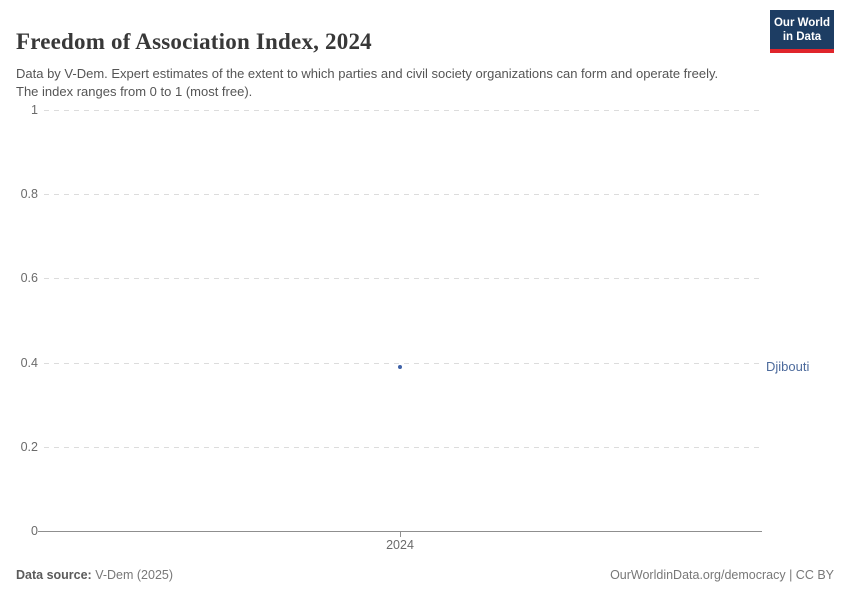 This screenshot has height=600, width=850. What do you see at coordinates (802, 51) in the screenshot?
I see `owid-logo-accent-bar` at bounding box center [802, 51].